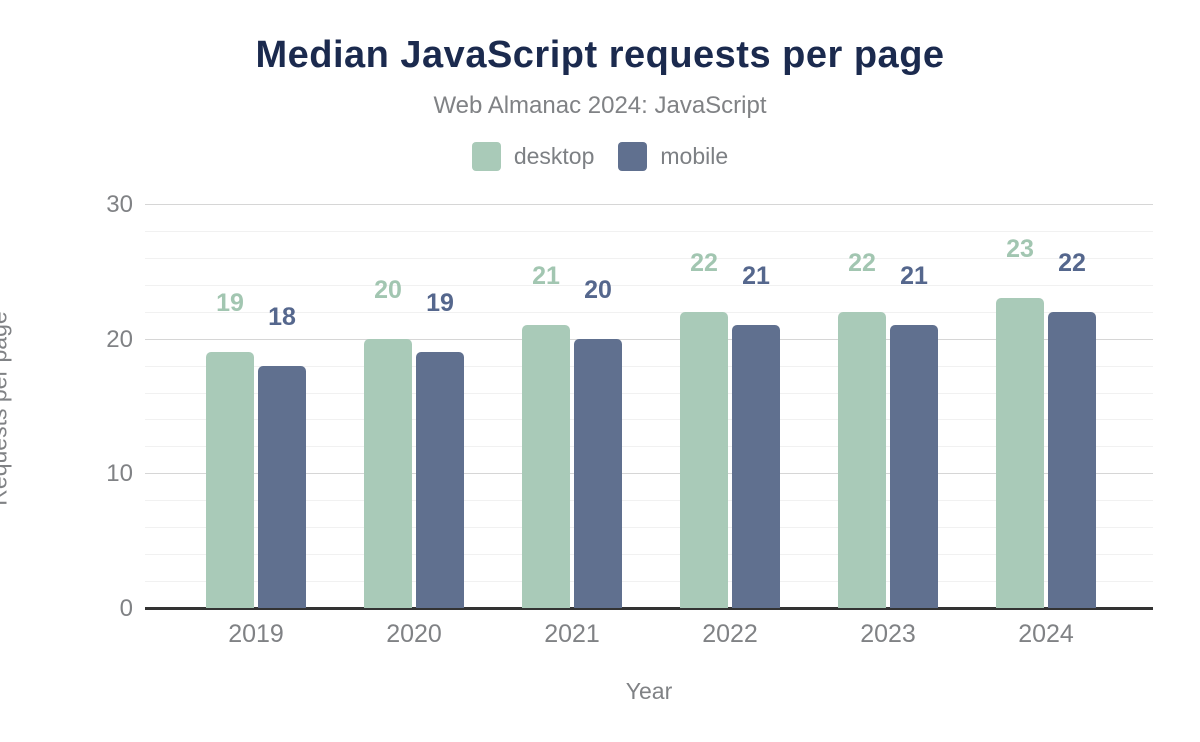 This screenshot has height=742, width=1200. I want to click on legend: desktop mobile, so click(600, 156).